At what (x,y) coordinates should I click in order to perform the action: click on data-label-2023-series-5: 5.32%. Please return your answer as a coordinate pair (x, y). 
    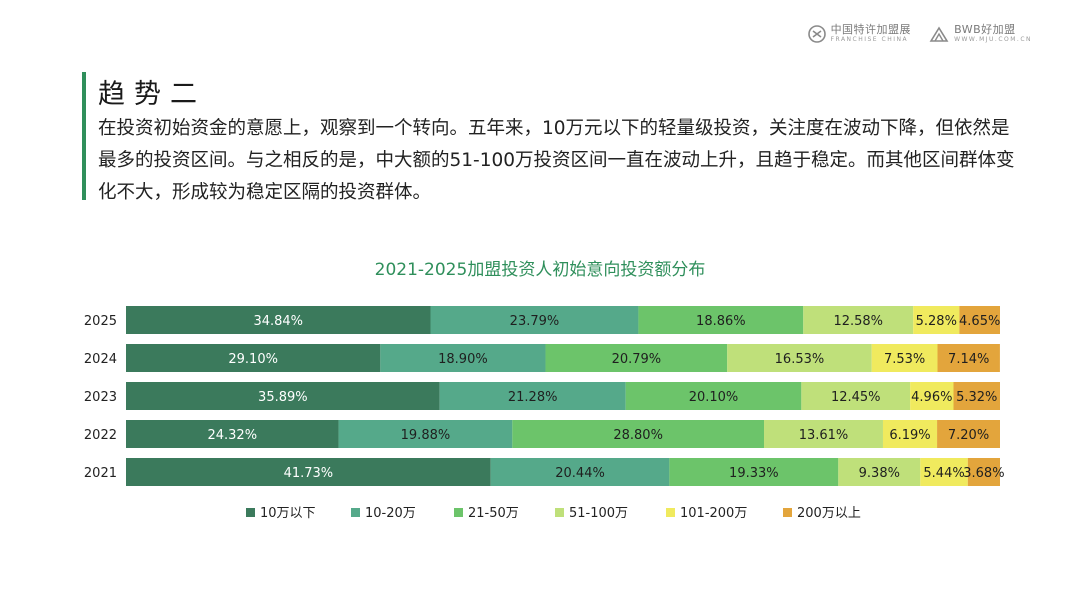
    Looking at the image, I should click on (976, 397).